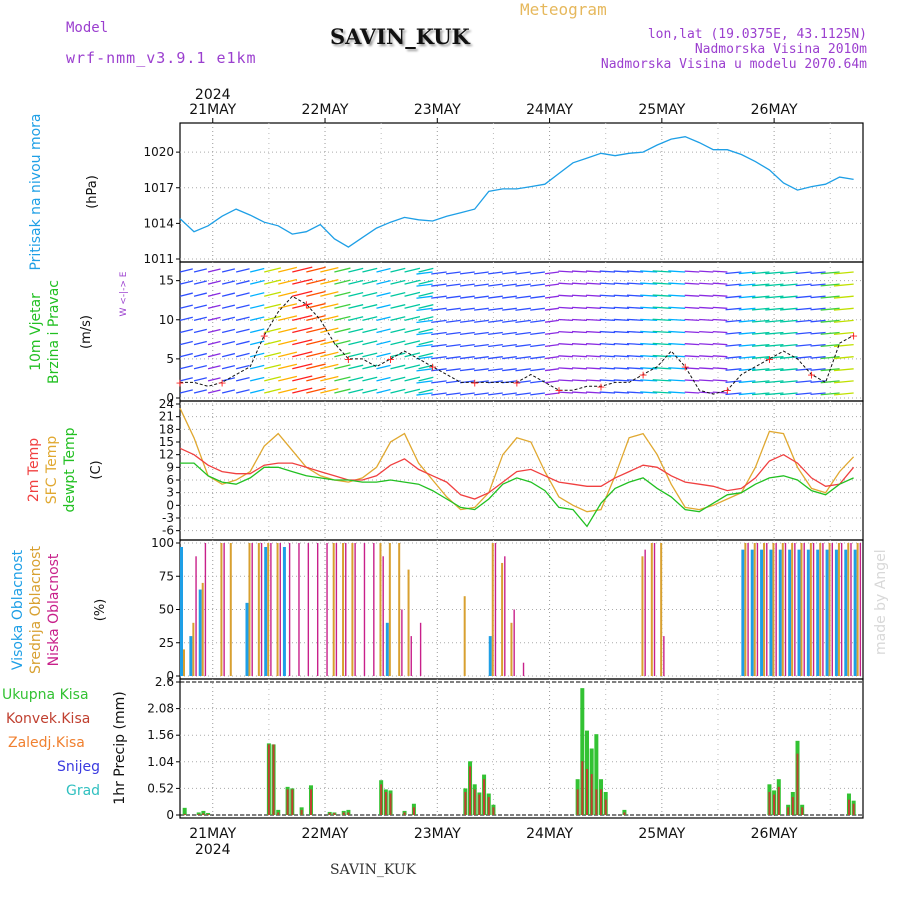 Image resolution: width=900 pixels, height=900 pixels. Describe the element at coordinates (166, 281) in the screenshot. I see `y-tick-label: 15` at that location.